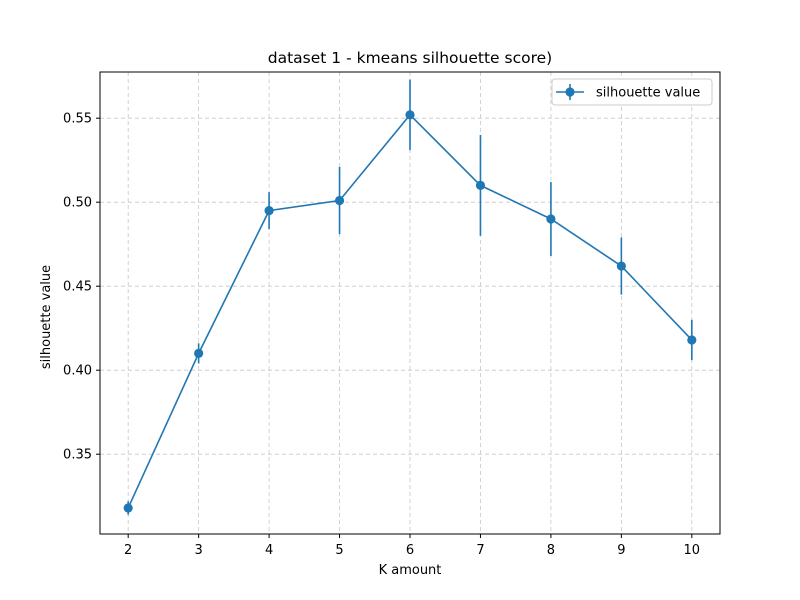  What do you see at coordinates (128, 550) in the screenshot?
I see `x-tick-label: 2` at bounding box center [128, 550].